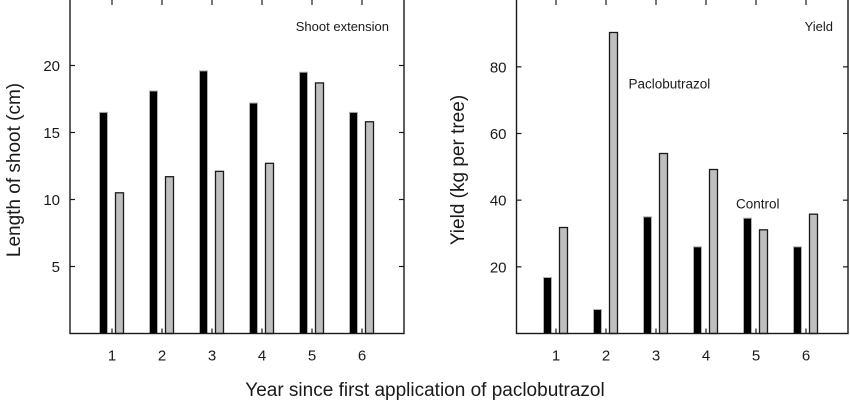 The image size is (850, 407). I want to click on series-annotation: Paclobutrazol, so click(670, 84).